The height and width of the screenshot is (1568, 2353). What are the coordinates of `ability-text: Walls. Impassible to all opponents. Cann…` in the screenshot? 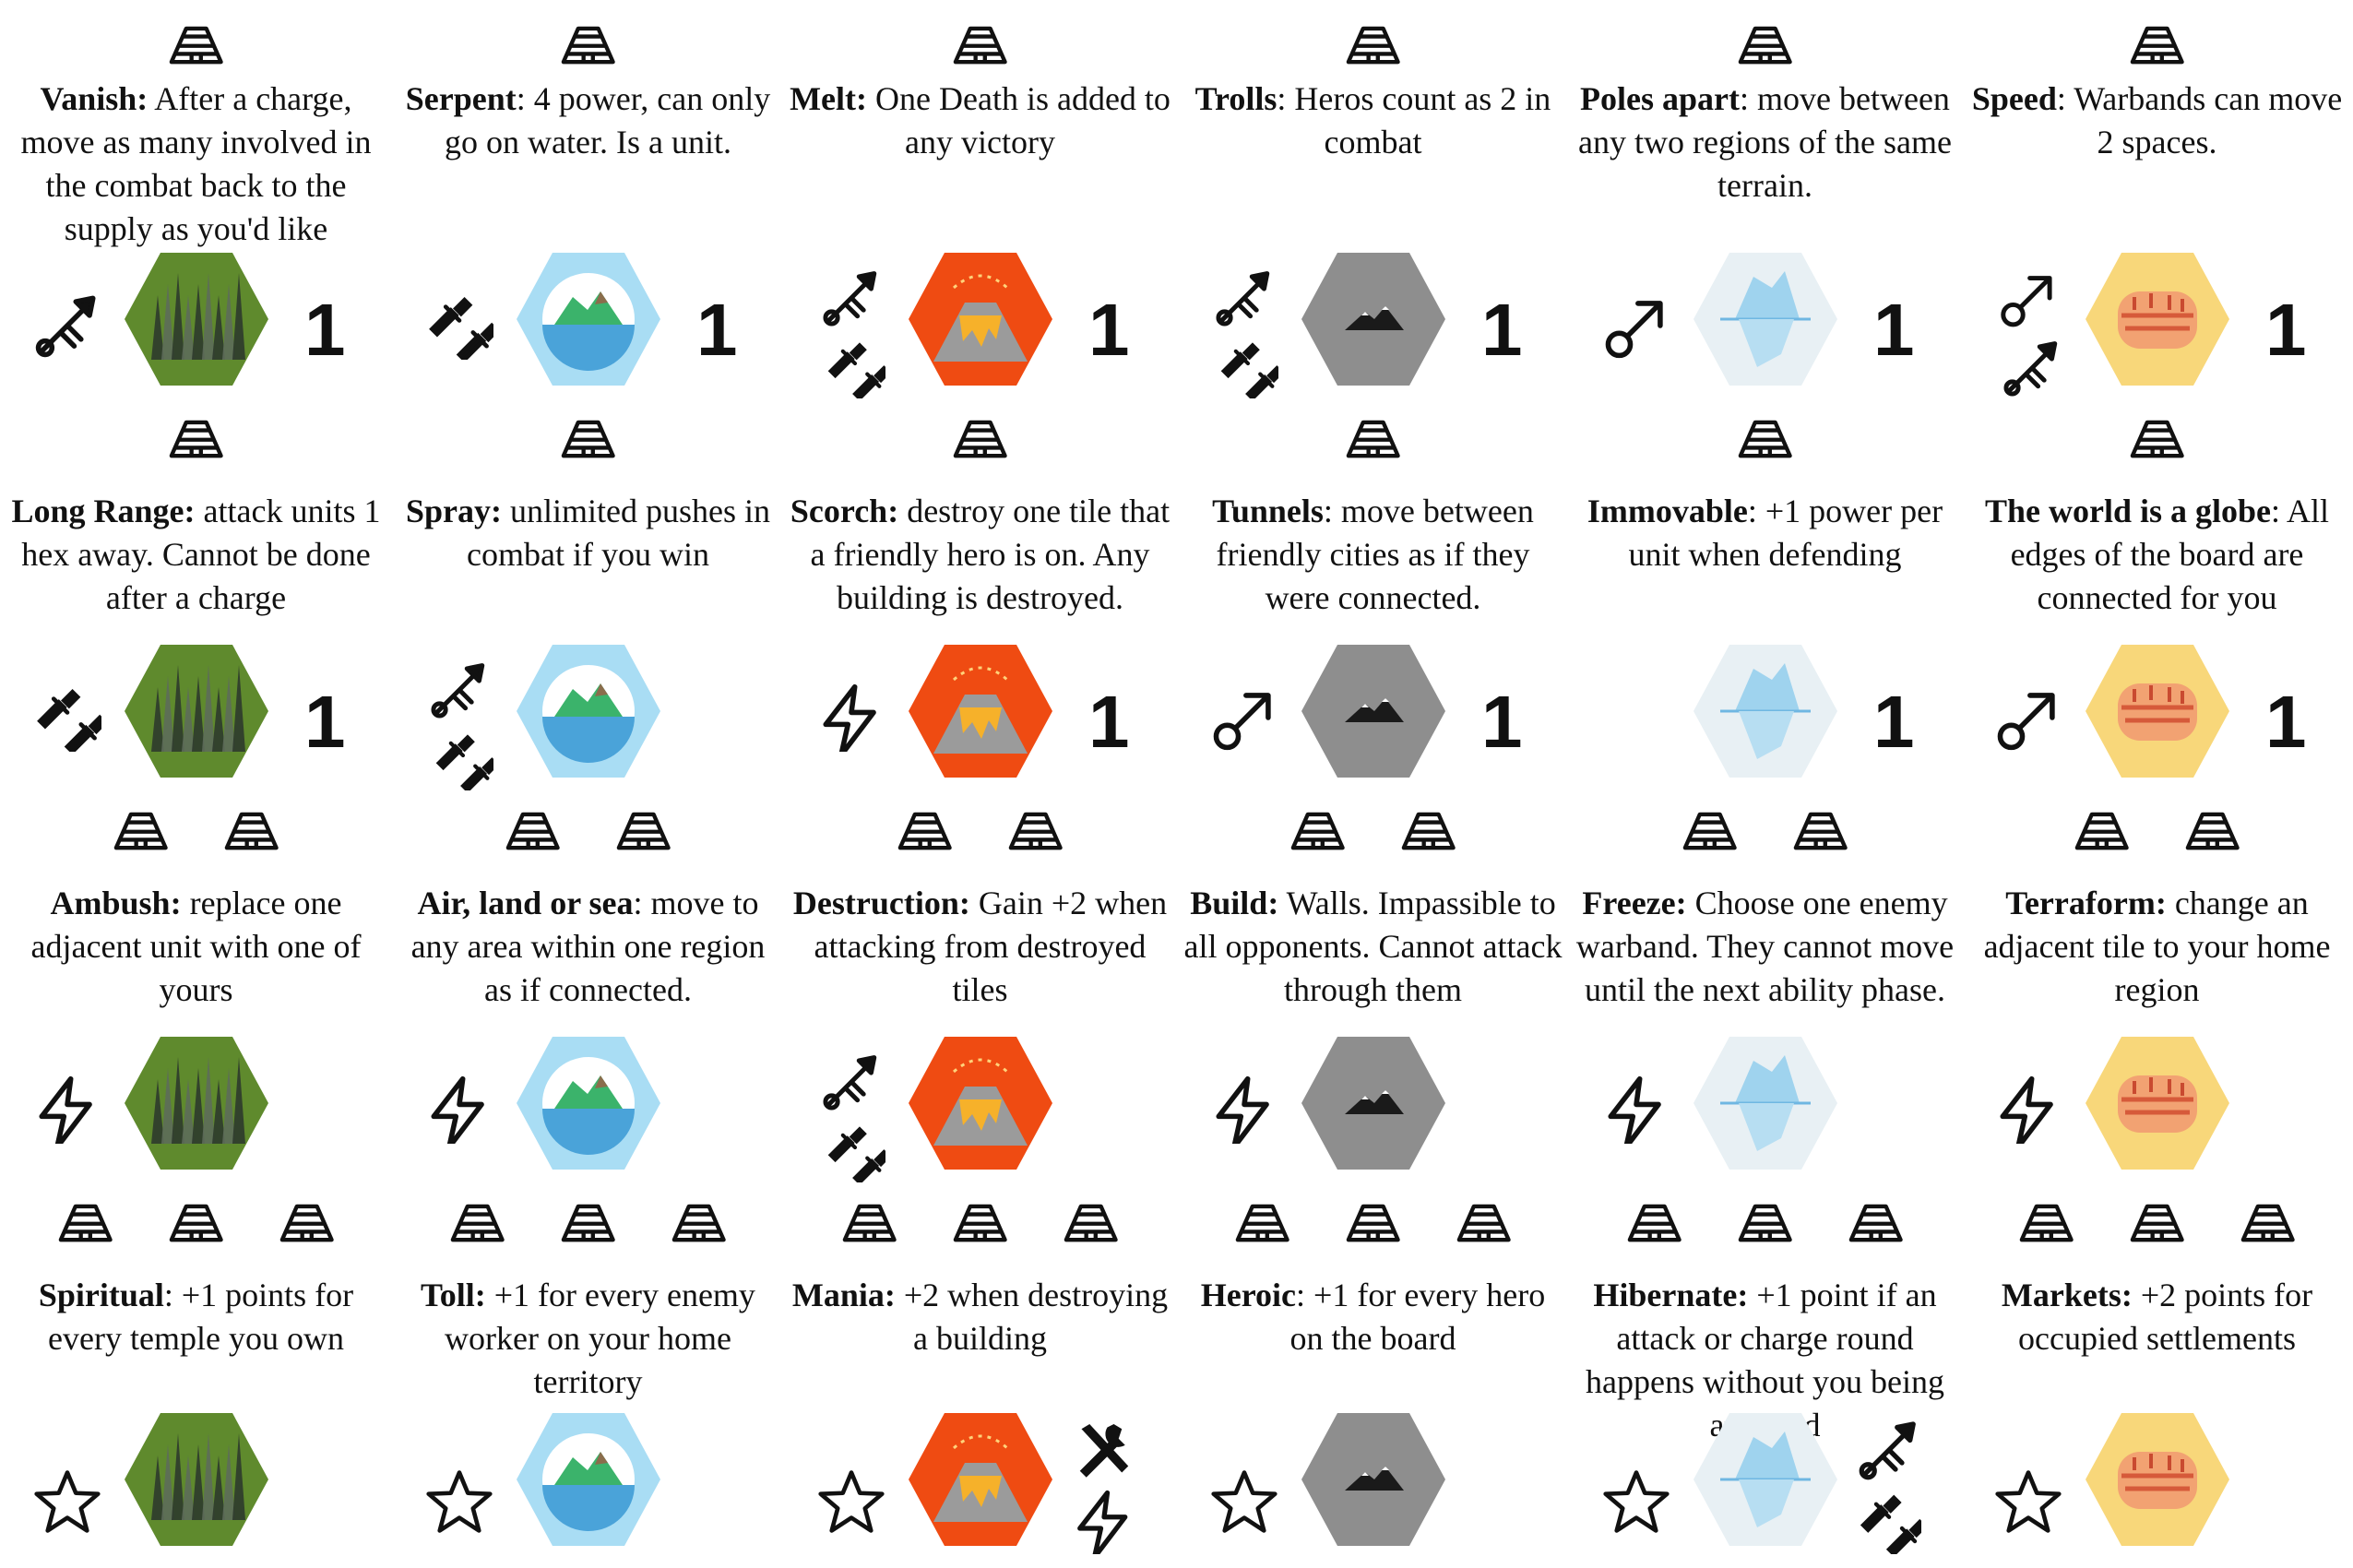 It's located at (1373, 946).